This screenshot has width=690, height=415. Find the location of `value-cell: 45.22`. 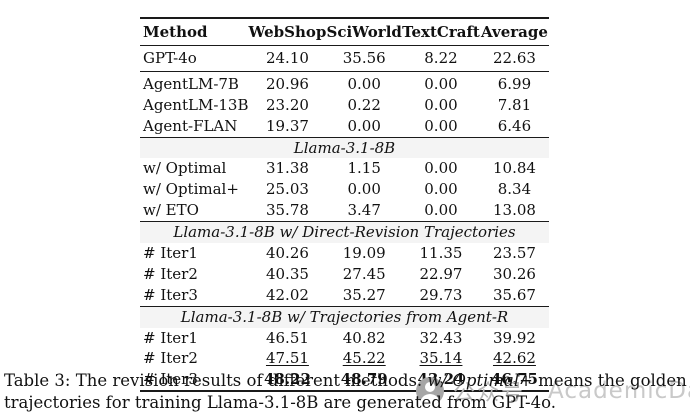

value-cell: 45.22 is located at coordinates (364, 358).